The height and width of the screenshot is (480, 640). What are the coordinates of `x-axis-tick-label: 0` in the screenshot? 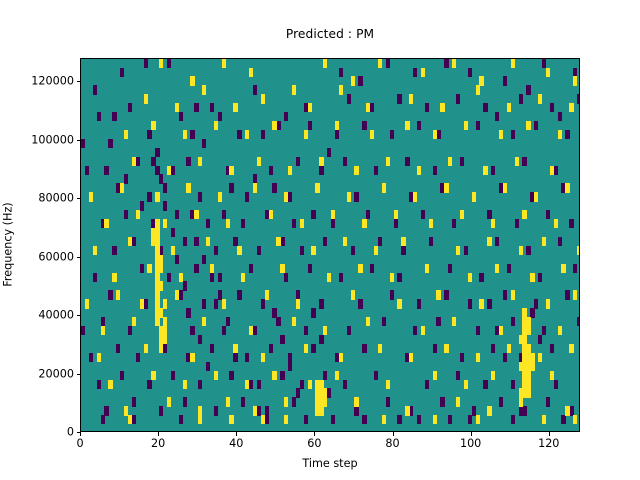 It's located at (80, 443).